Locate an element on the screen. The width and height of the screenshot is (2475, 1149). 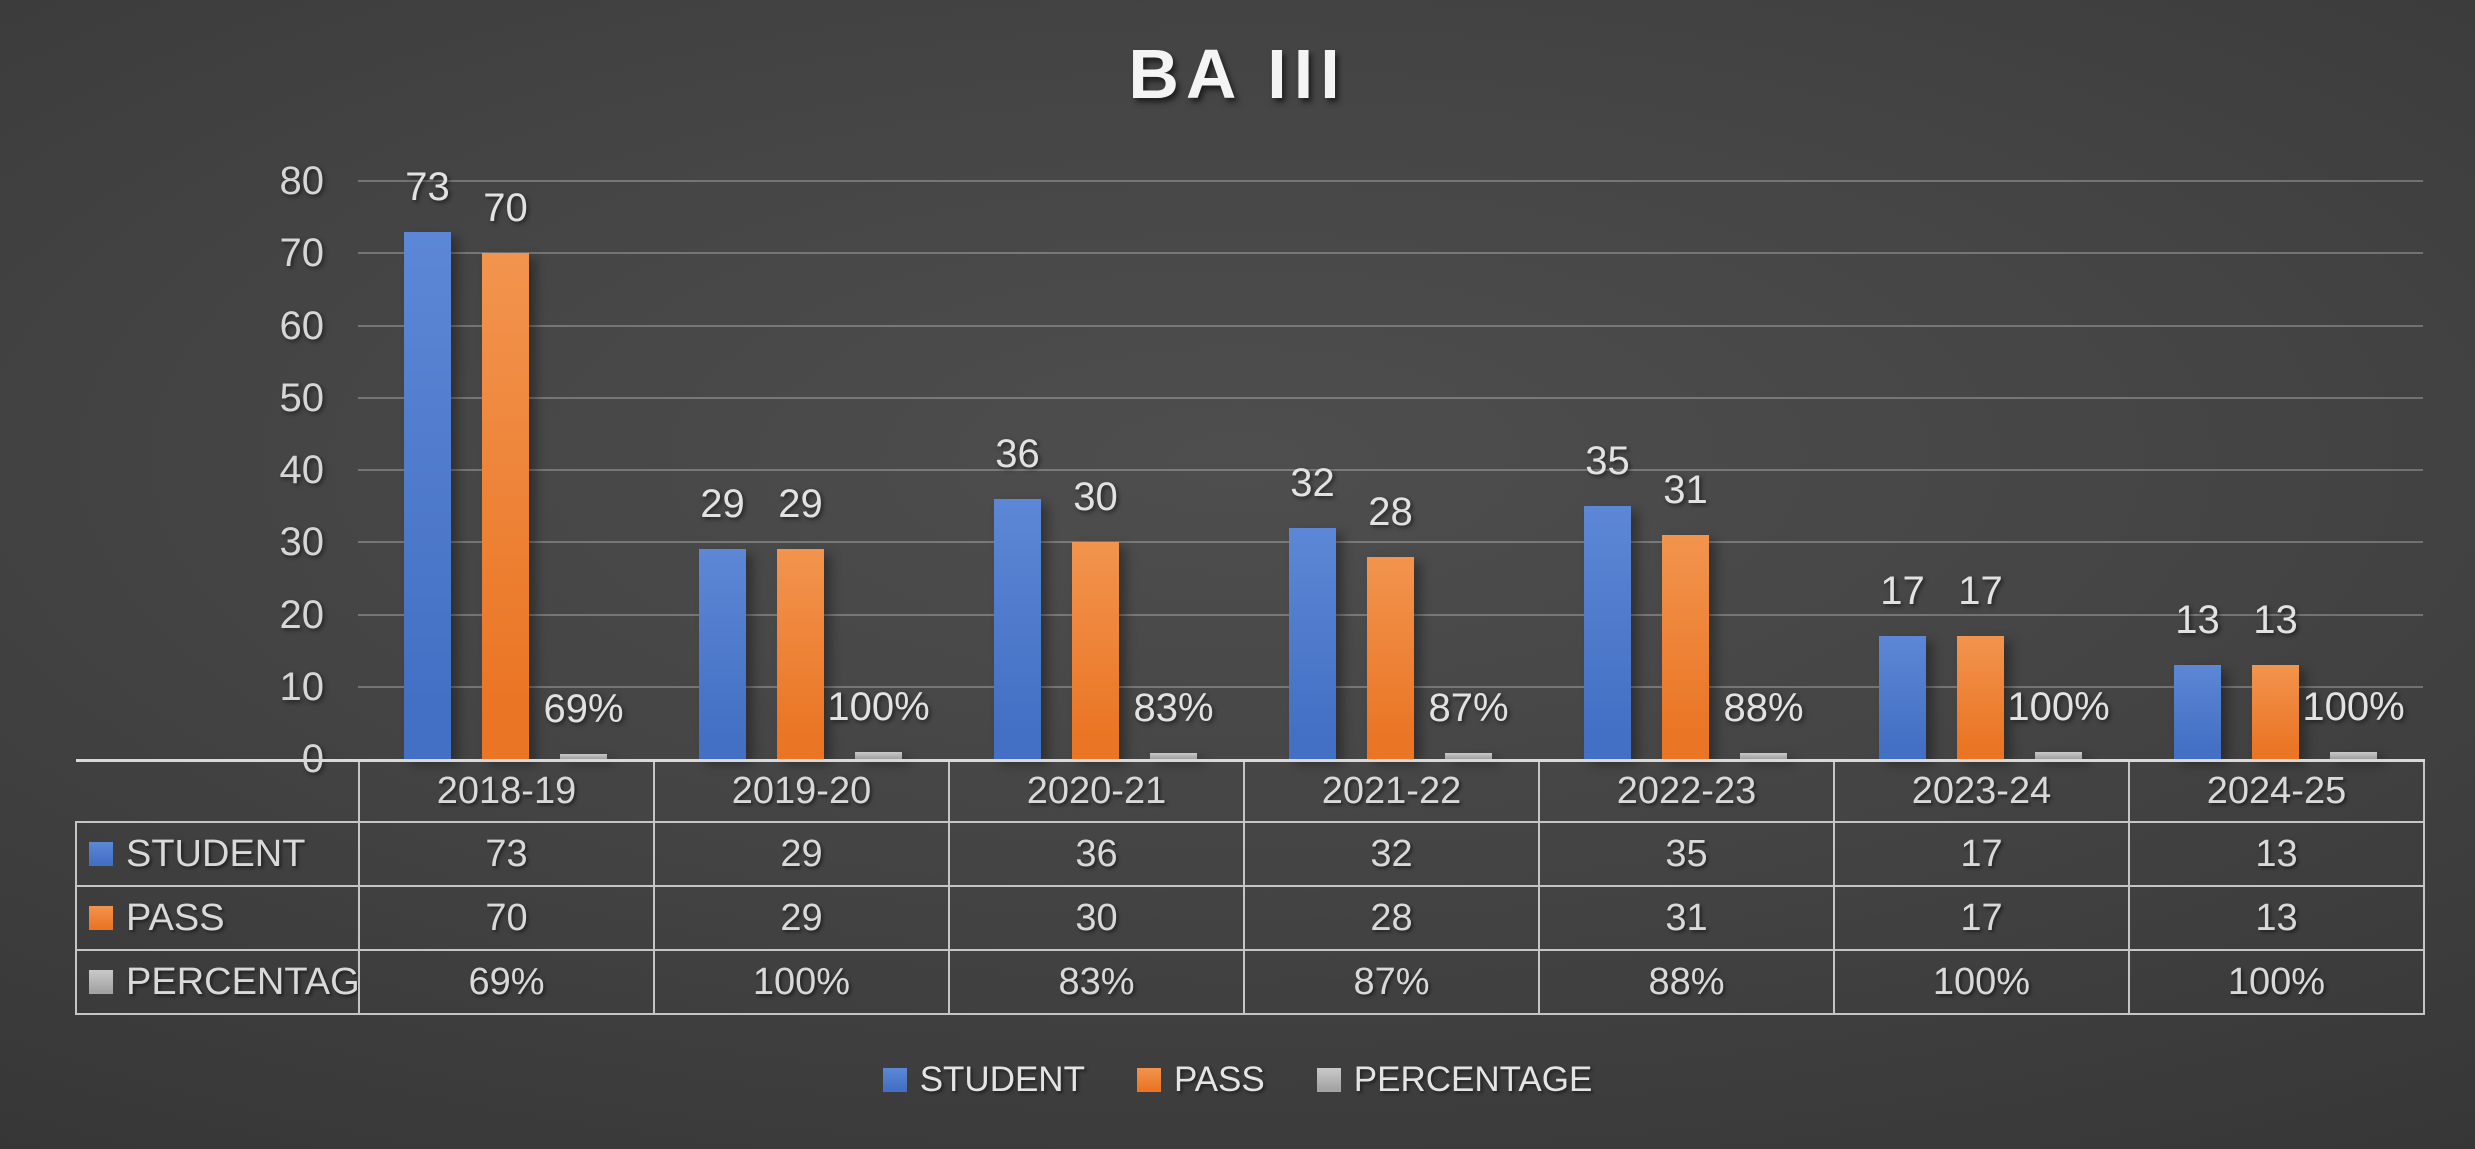
legend-item-pass: PASS is located at coordinates (1200, 1080).